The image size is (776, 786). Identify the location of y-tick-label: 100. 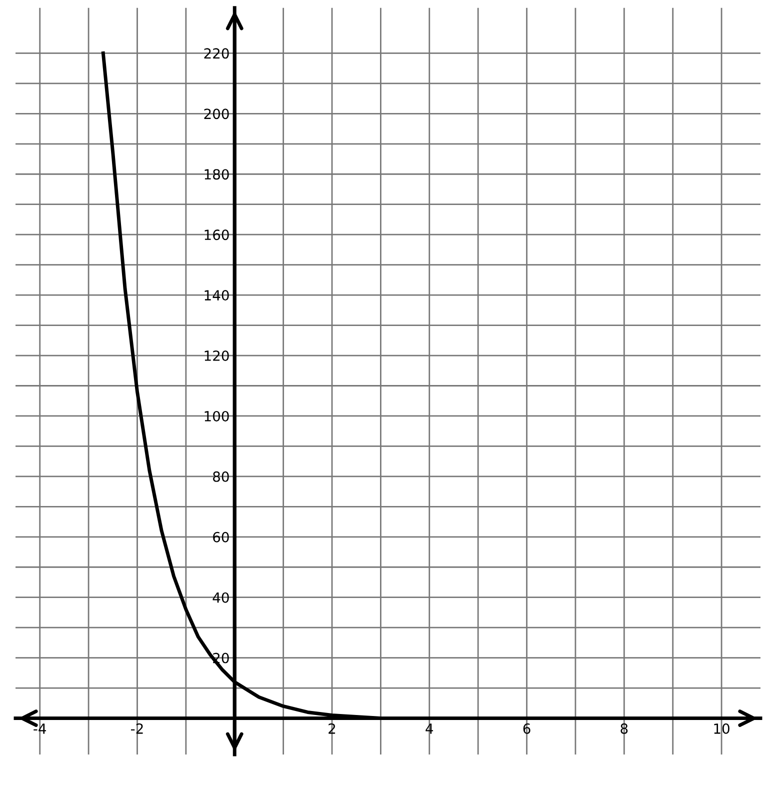
(216, 416).